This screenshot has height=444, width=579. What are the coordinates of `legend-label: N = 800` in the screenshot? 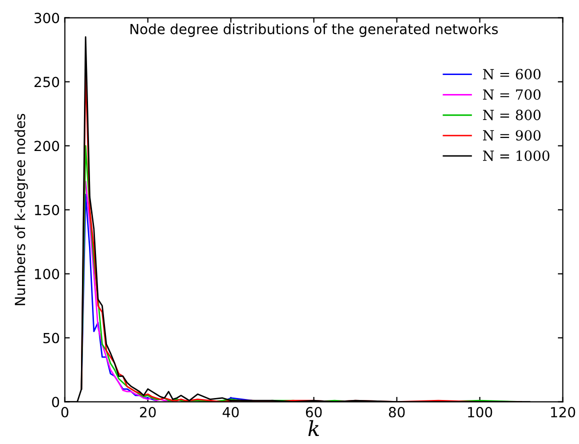 It's located at (512, 115).